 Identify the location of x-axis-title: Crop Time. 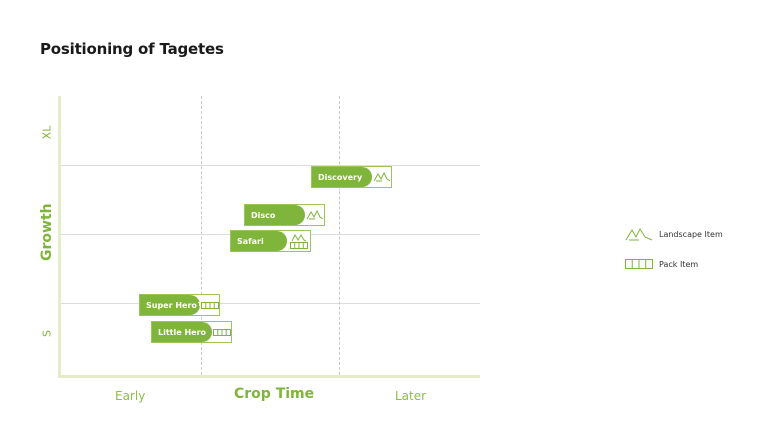
(274, 394).